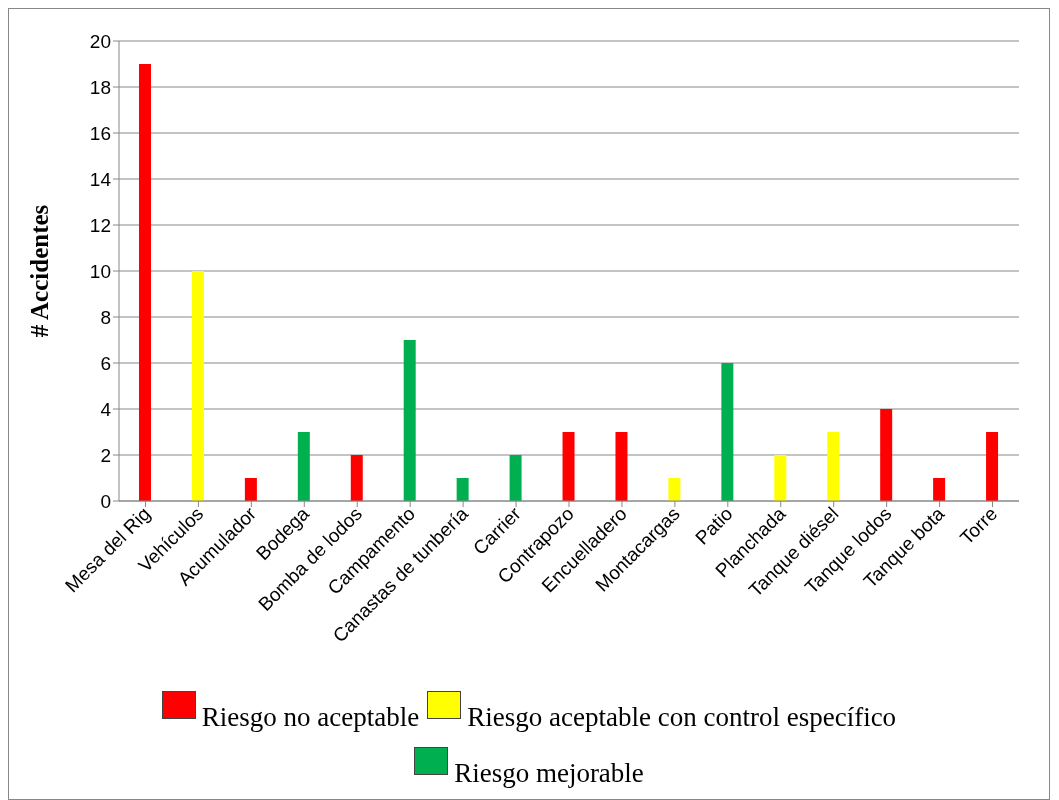  What do you see at coordinates (105, 317) in the screenshot?
I see `y-tick-label: 8` at bounding box center [105, 317].